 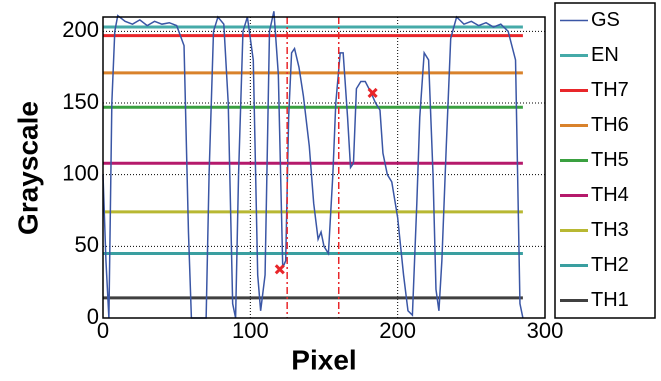 What do you see at coordinates (323, 359) in the screenshot?
I see `x-axis-label: Pixel` at bounding box center [323, 359].